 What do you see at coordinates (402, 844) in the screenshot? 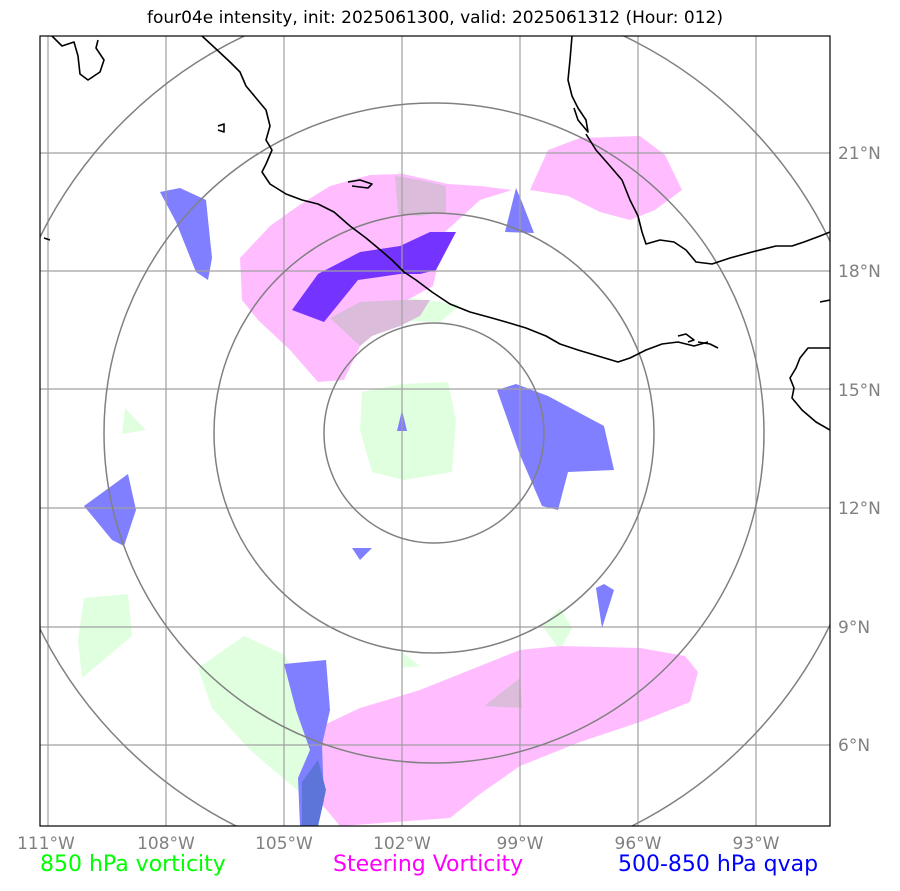
I see `lon-label: 102°W` at bounding box center [402, 844].